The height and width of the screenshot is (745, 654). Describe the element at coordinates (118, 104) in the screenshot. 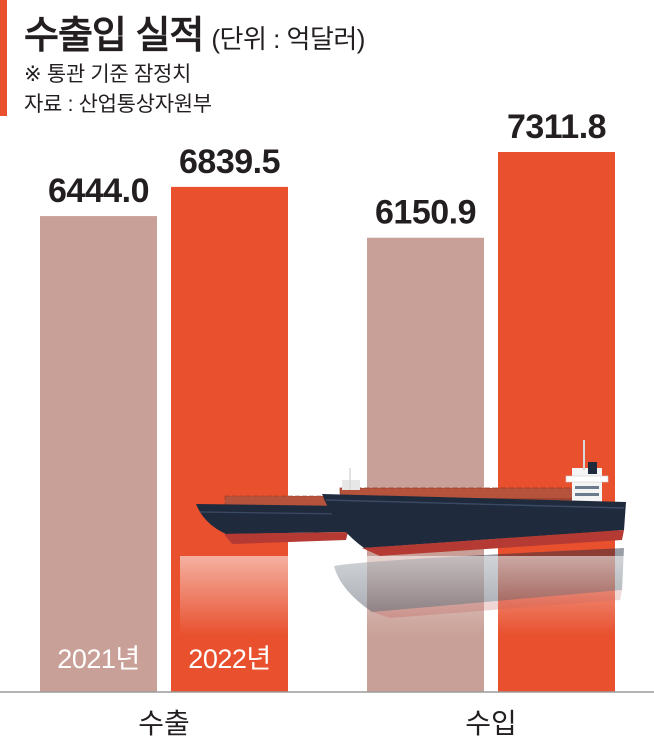

I see `source-label: 자료 : 산업통상자원부` at that location.